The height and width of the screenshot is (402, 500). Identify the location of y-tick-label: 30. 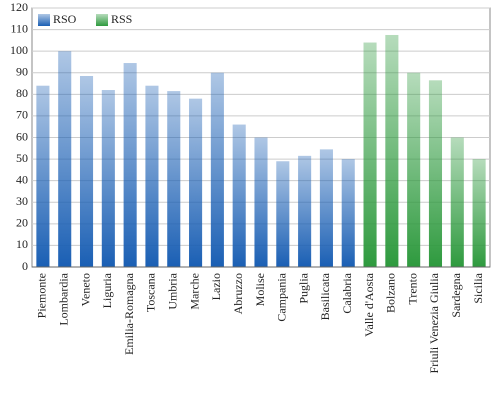
(22, 201).